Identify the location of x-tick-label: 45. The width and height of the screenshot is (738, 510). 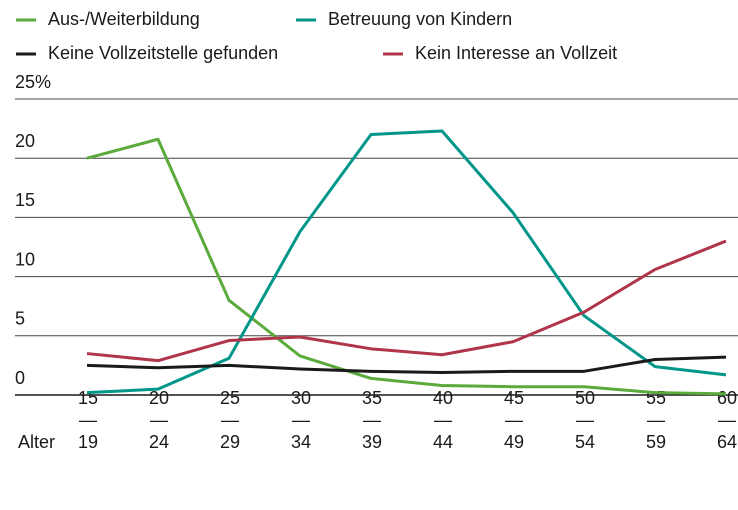
(514, 398).